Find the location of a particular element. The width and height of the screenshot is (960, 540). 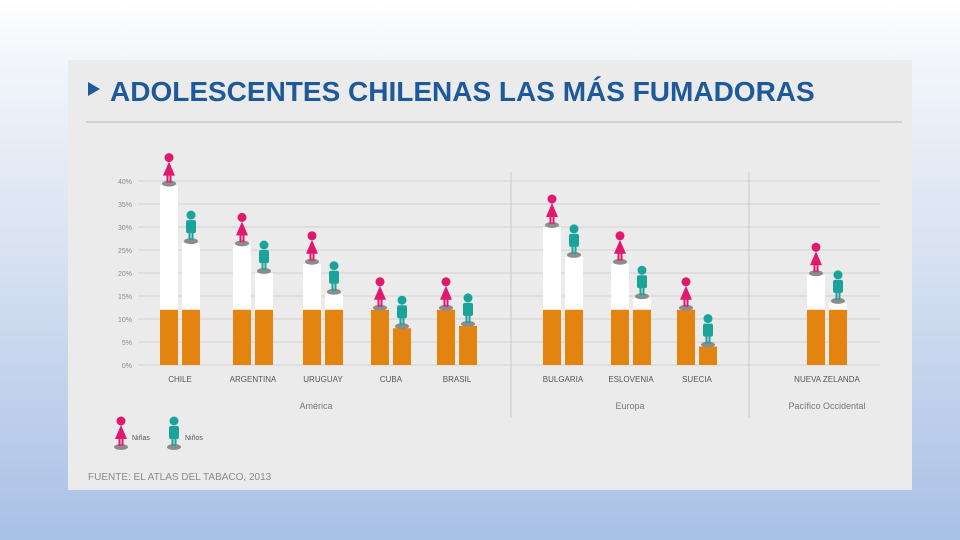

legend-label: Niños is located at coordinates (194, 438).